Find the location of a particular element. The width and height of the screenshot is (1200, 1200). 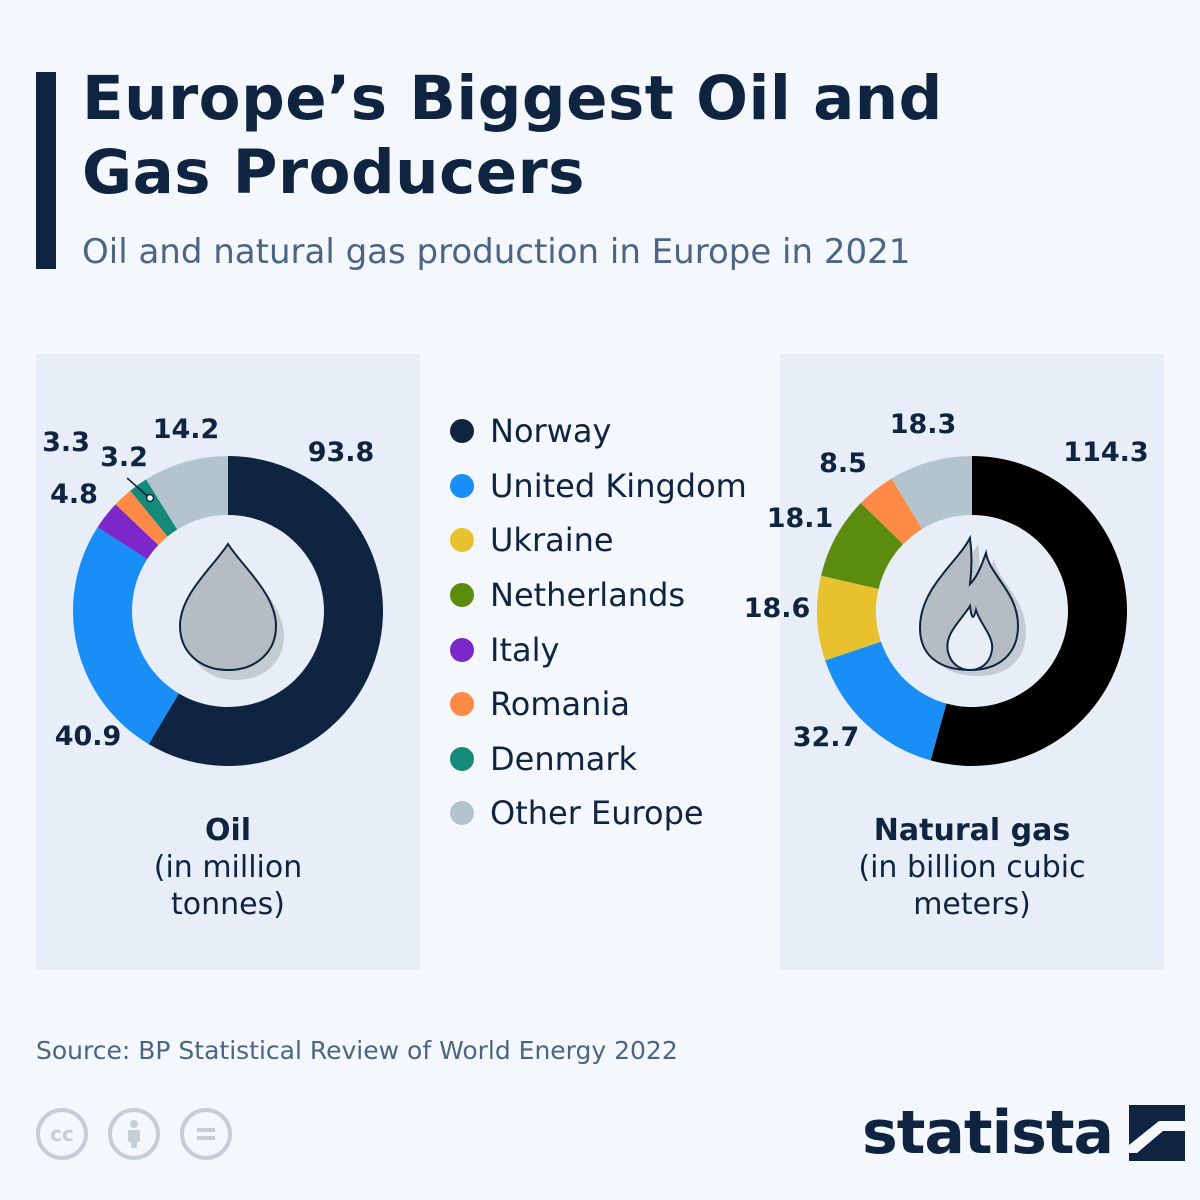

statista-logo-icon is located at coordinates (1157, 1133).